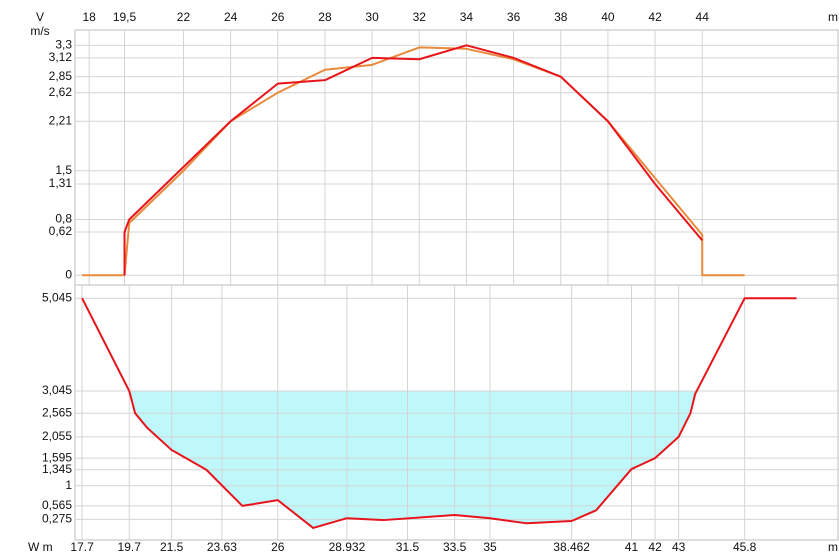 This screenshot has width=839, height=555. Describe the element at coordinates (63, 219) in the screenshot. I see `y-tick-label: 0,8` at that location.